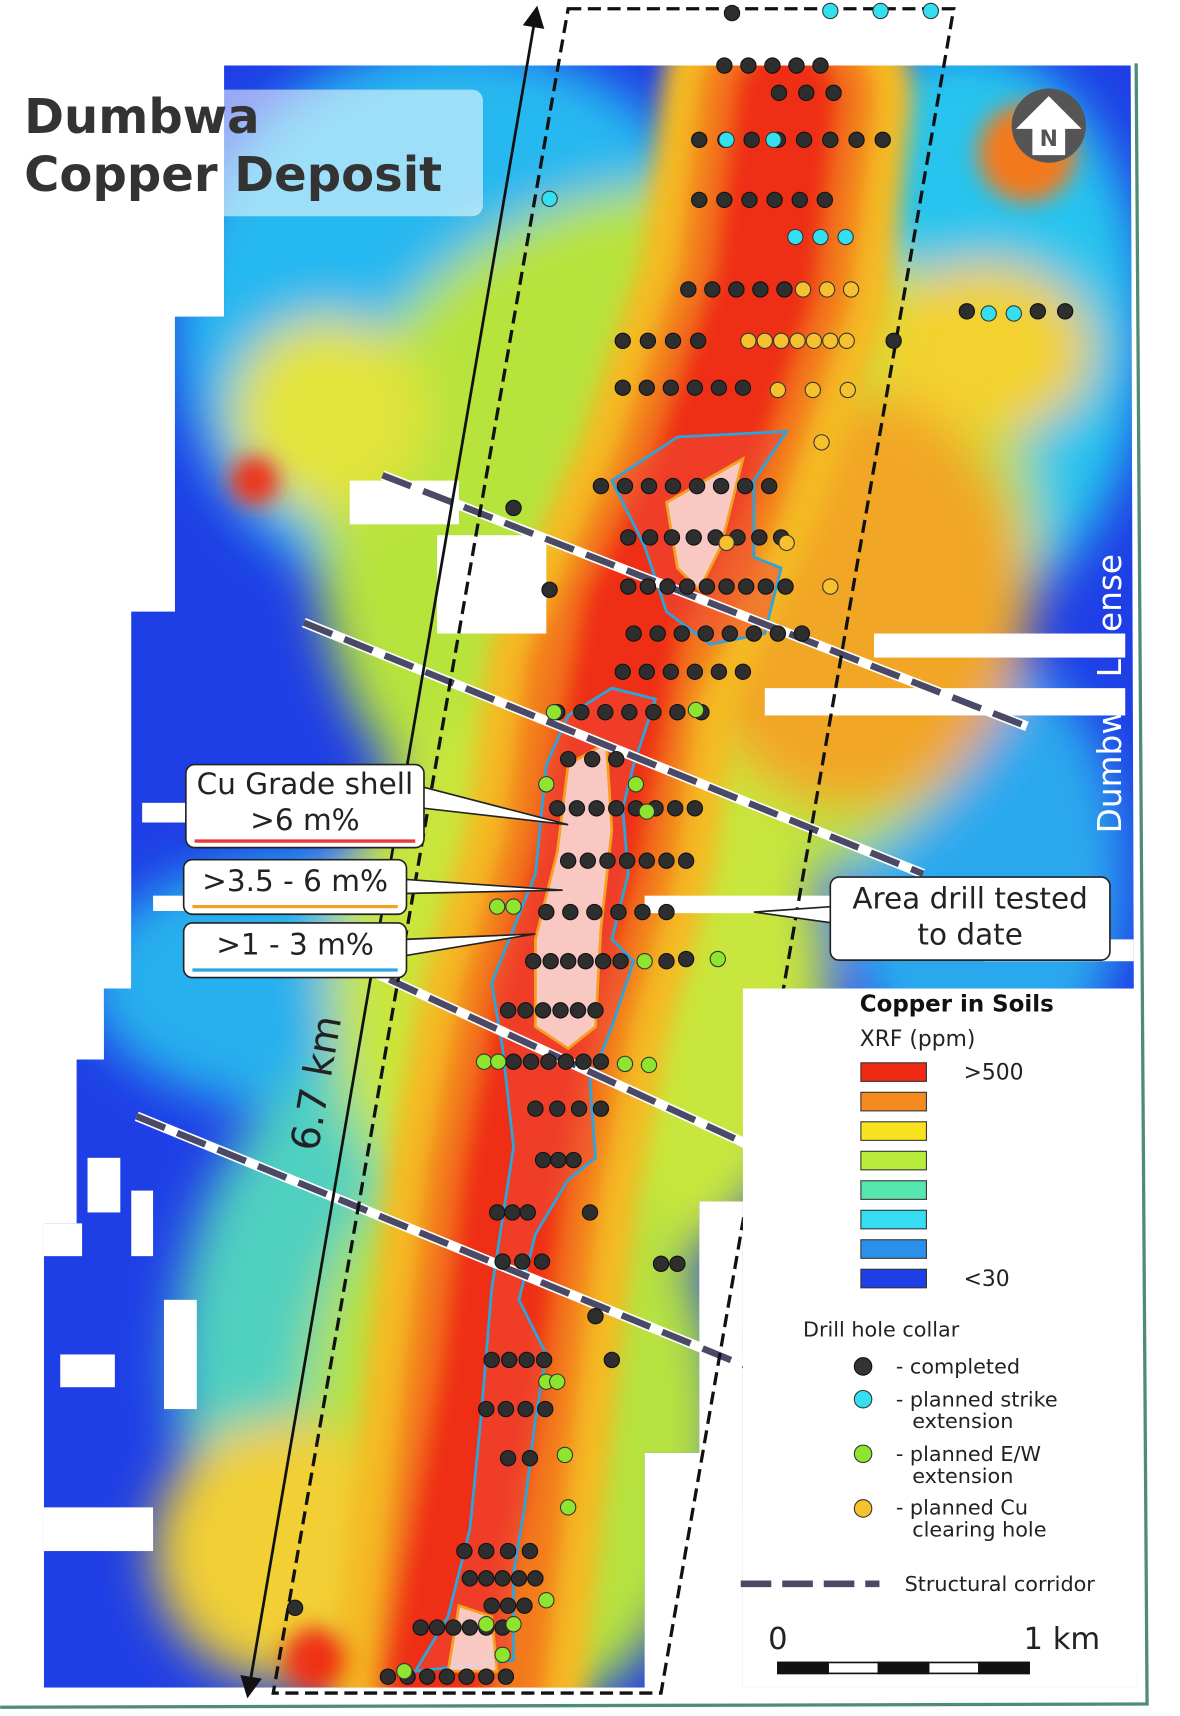  What do you see at coordinates (305, 784) in the screenshot?
I see `callout-text: Cu Grade shell` at bounding box center [305, 784].